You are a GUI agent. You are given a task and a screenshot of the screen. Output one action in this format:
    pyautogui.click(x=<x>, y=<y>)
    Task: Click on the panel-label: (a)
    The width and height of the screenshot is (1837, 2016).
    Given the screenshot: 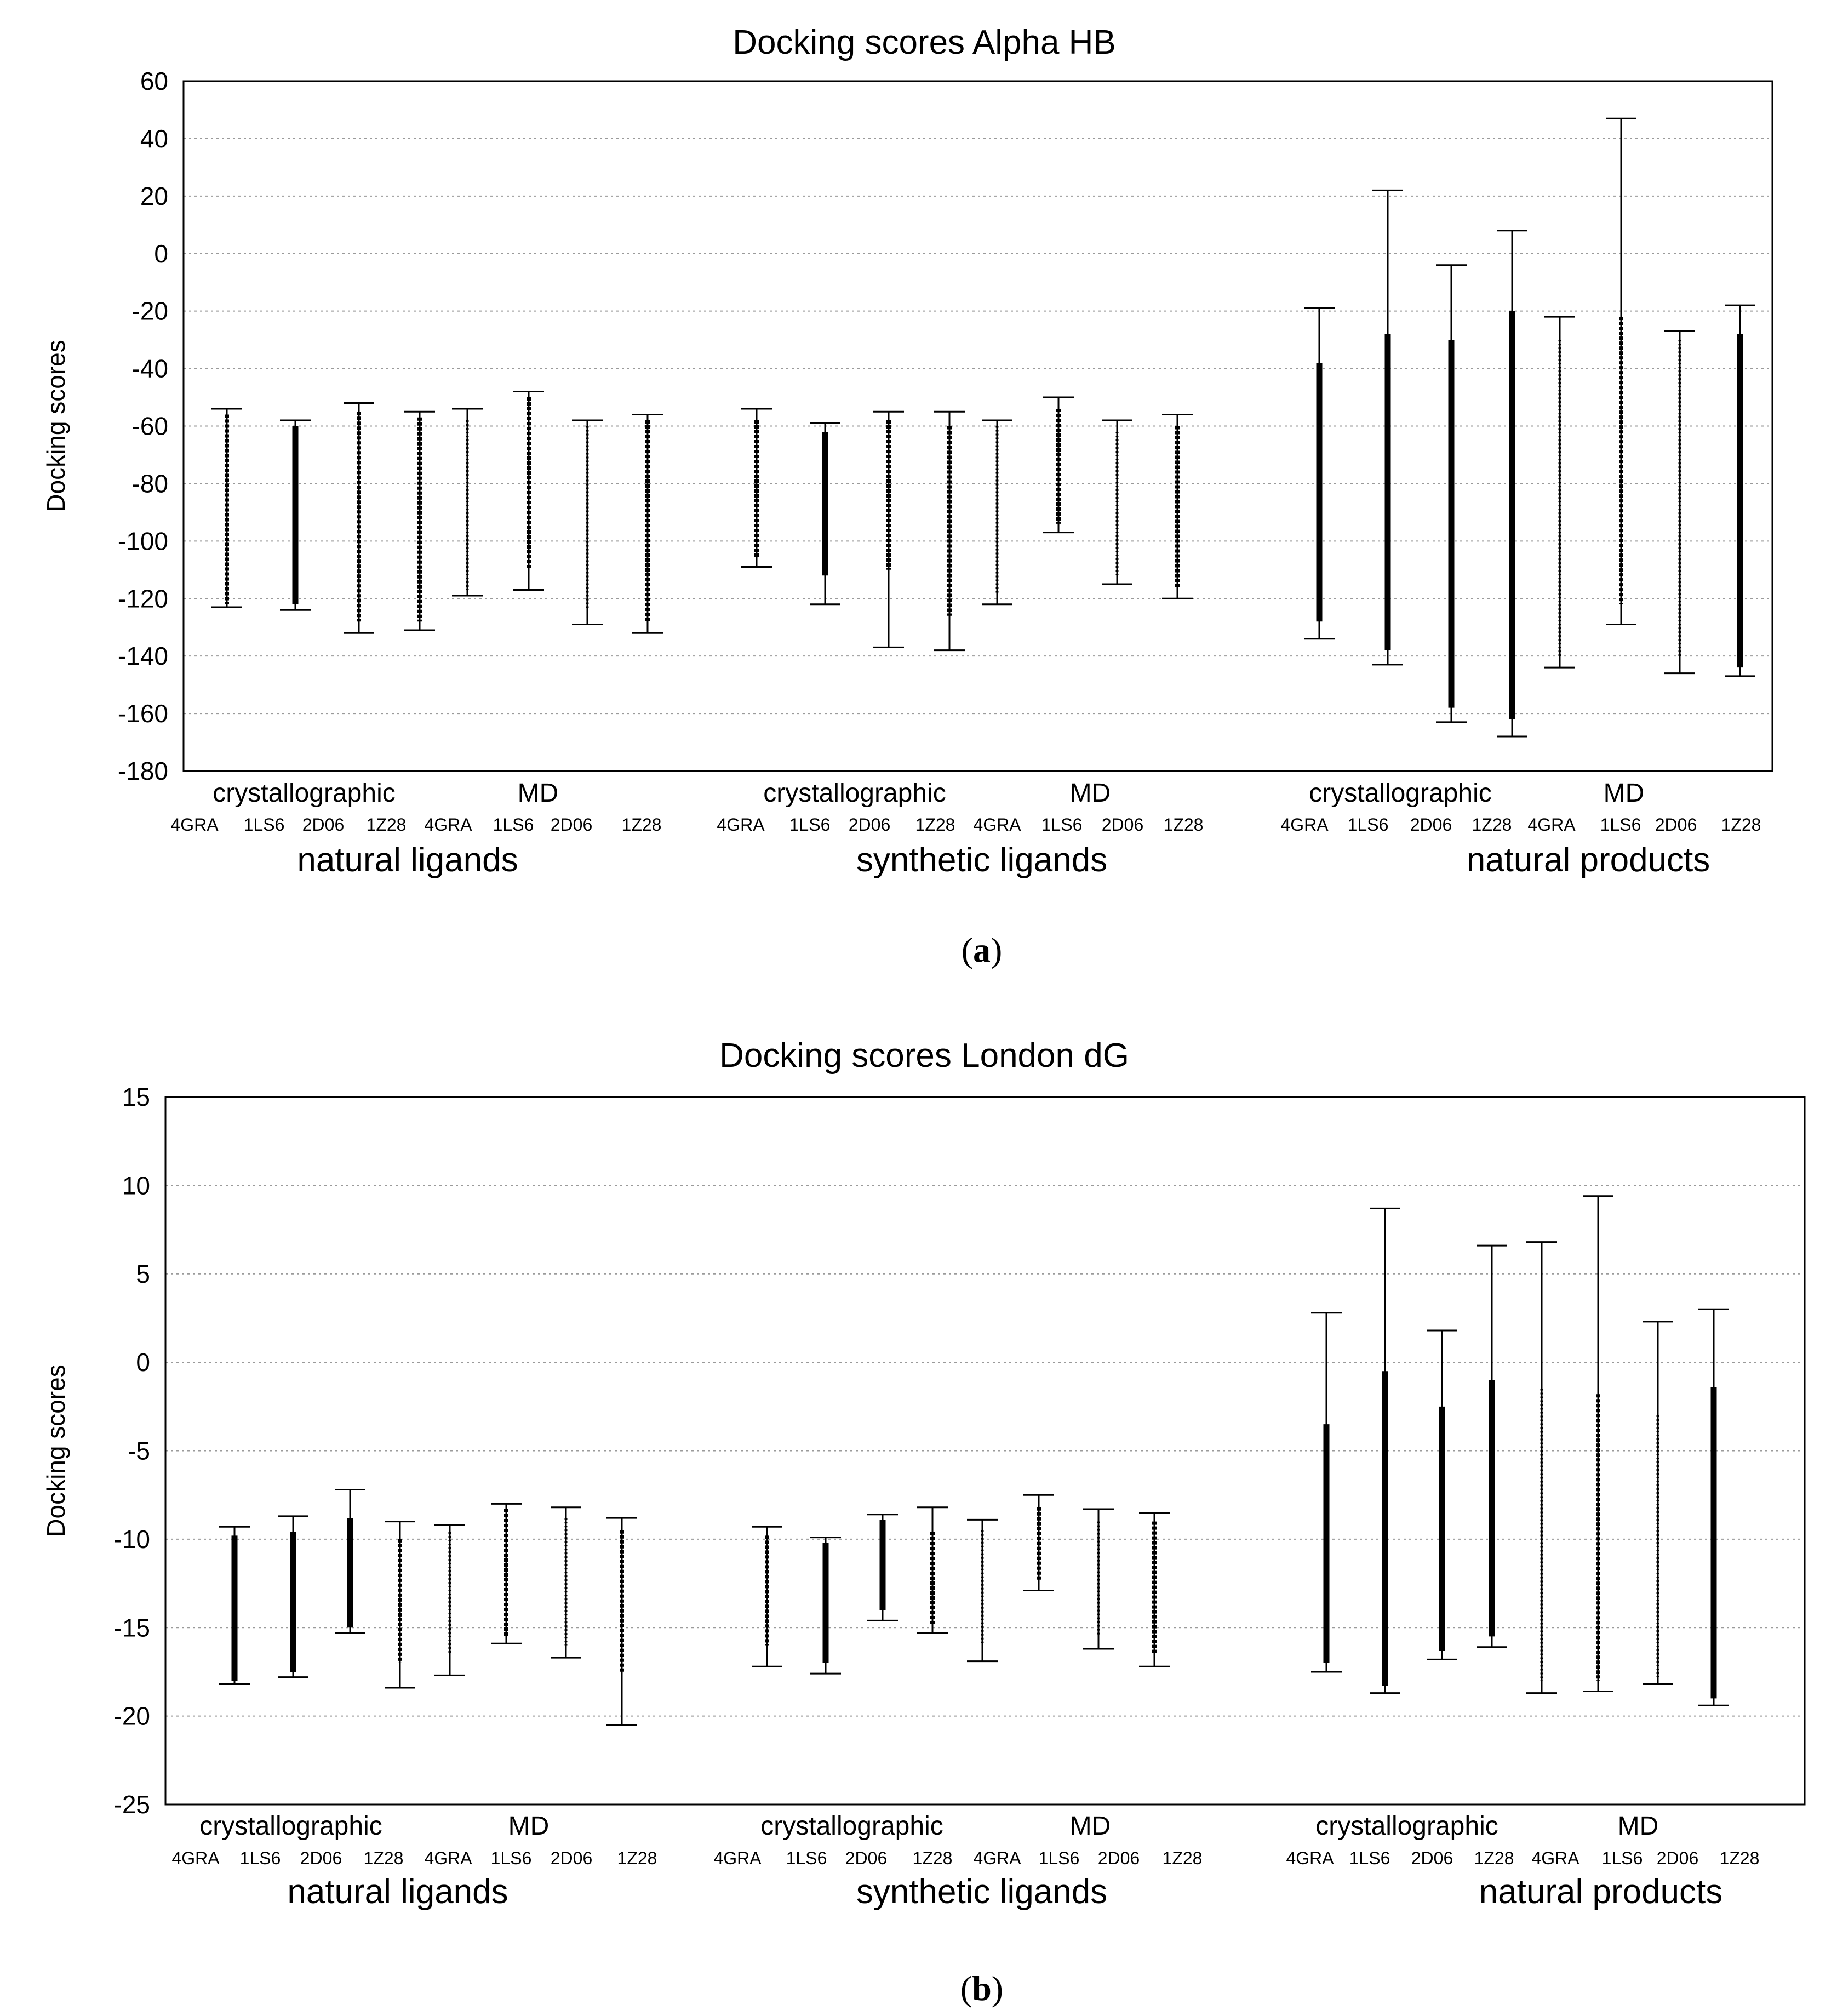 What is the action you would take?
    pyautogui.click(x=983, y=949)
    